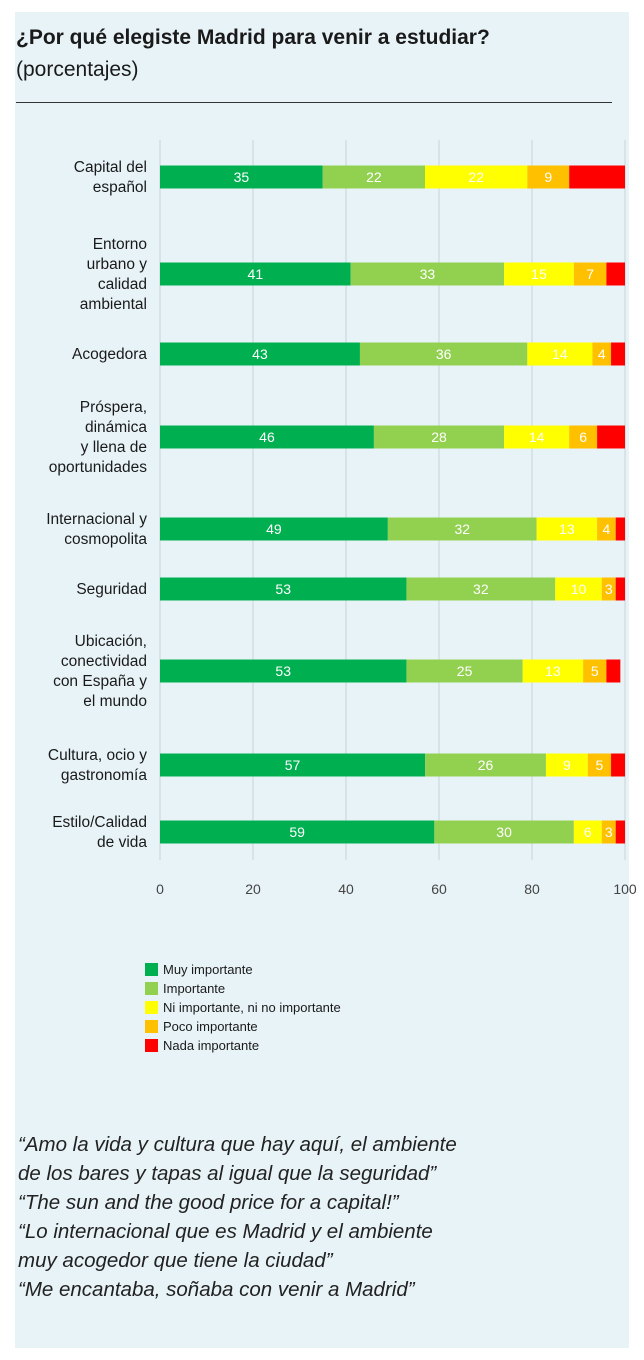 The image size is (644, 1360). Describe the element at coordinates (211, 1045) in the screenshot. I see `legend-label: Nada importante` at that location.